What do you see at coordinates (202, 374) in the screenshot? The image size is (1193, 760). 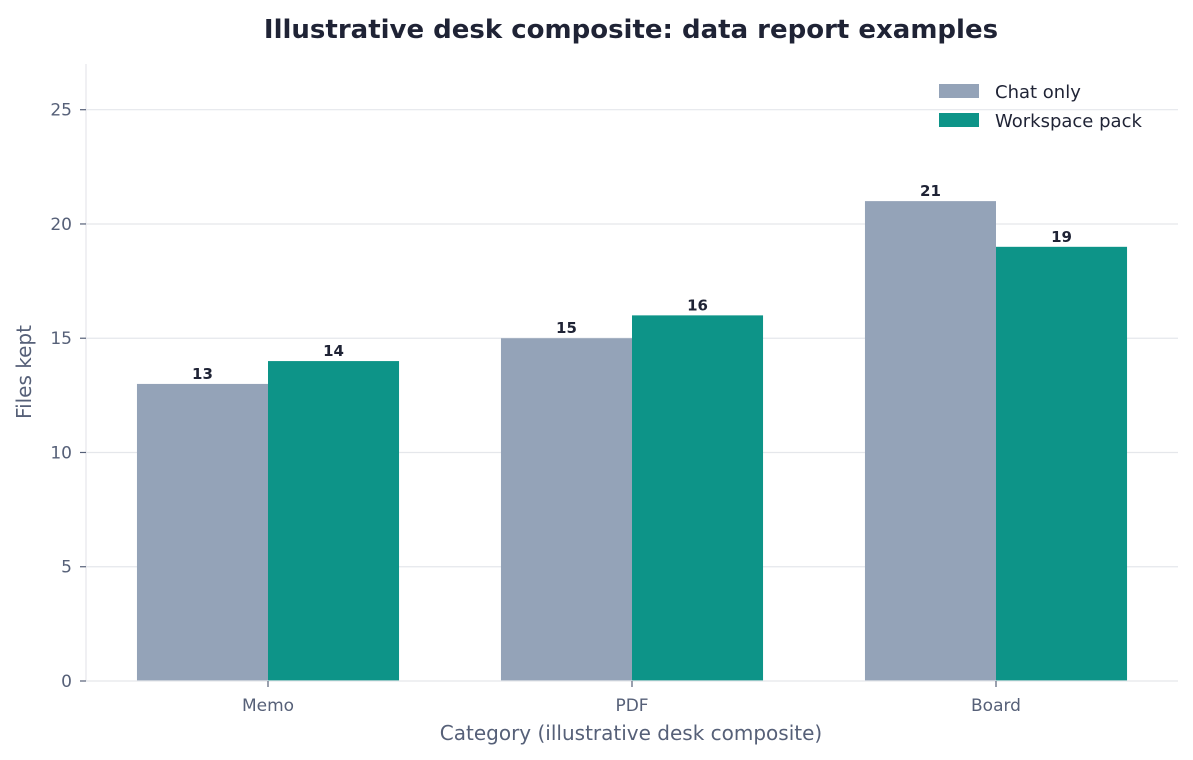 I see `data-label-memo-chat-only: 13` at bounding box center [202, 374].